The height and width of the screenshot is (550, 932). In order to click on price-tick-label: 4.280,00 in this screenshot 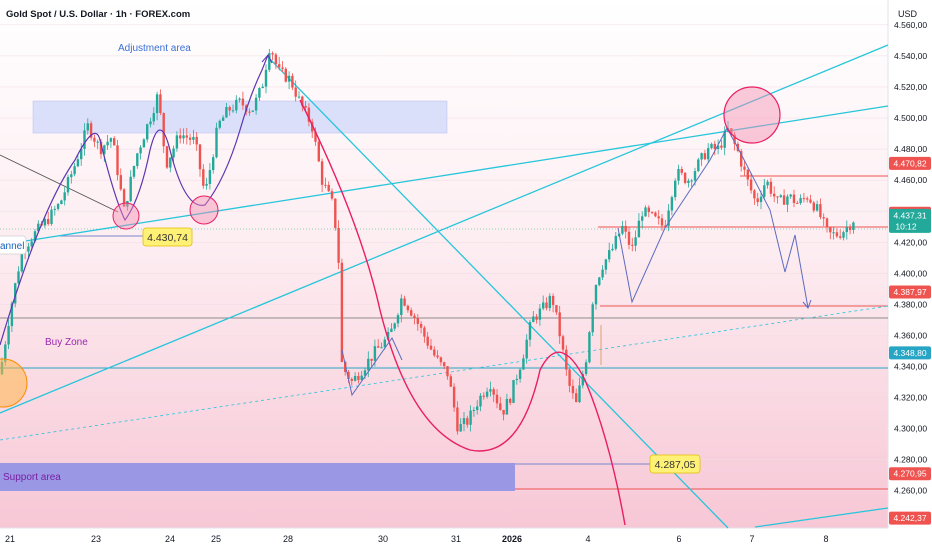, I will do `click(910, 460)`.